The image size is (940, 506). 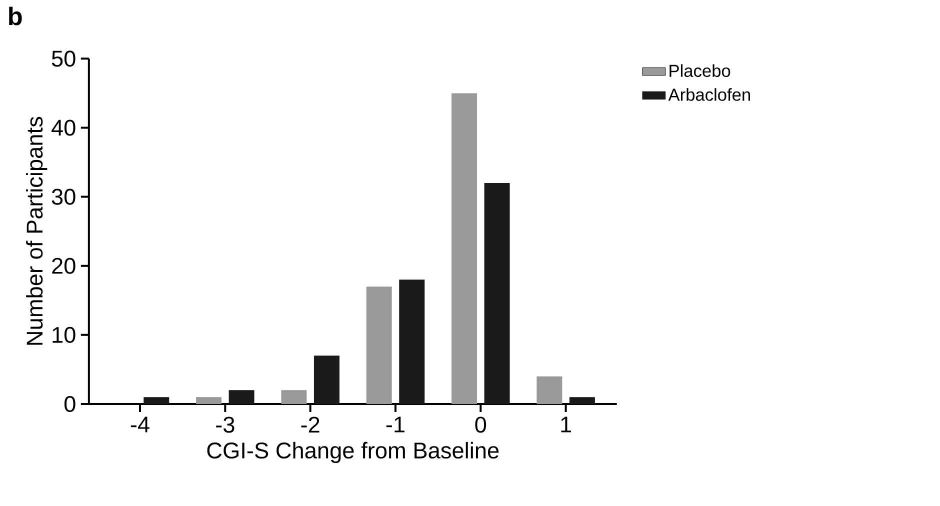 What do you see at coordinates (566, 424) in the screenshot?
I see `x-tick-label: 1` at bounding box center [566, 424].